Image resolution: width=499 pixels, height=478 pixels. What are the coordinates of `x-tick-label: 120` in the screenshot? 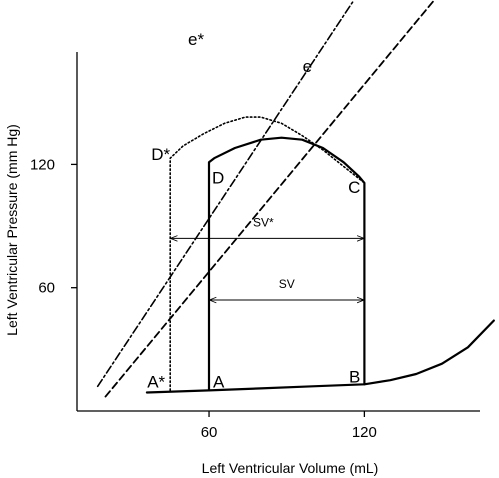 It's located at (364, 432).